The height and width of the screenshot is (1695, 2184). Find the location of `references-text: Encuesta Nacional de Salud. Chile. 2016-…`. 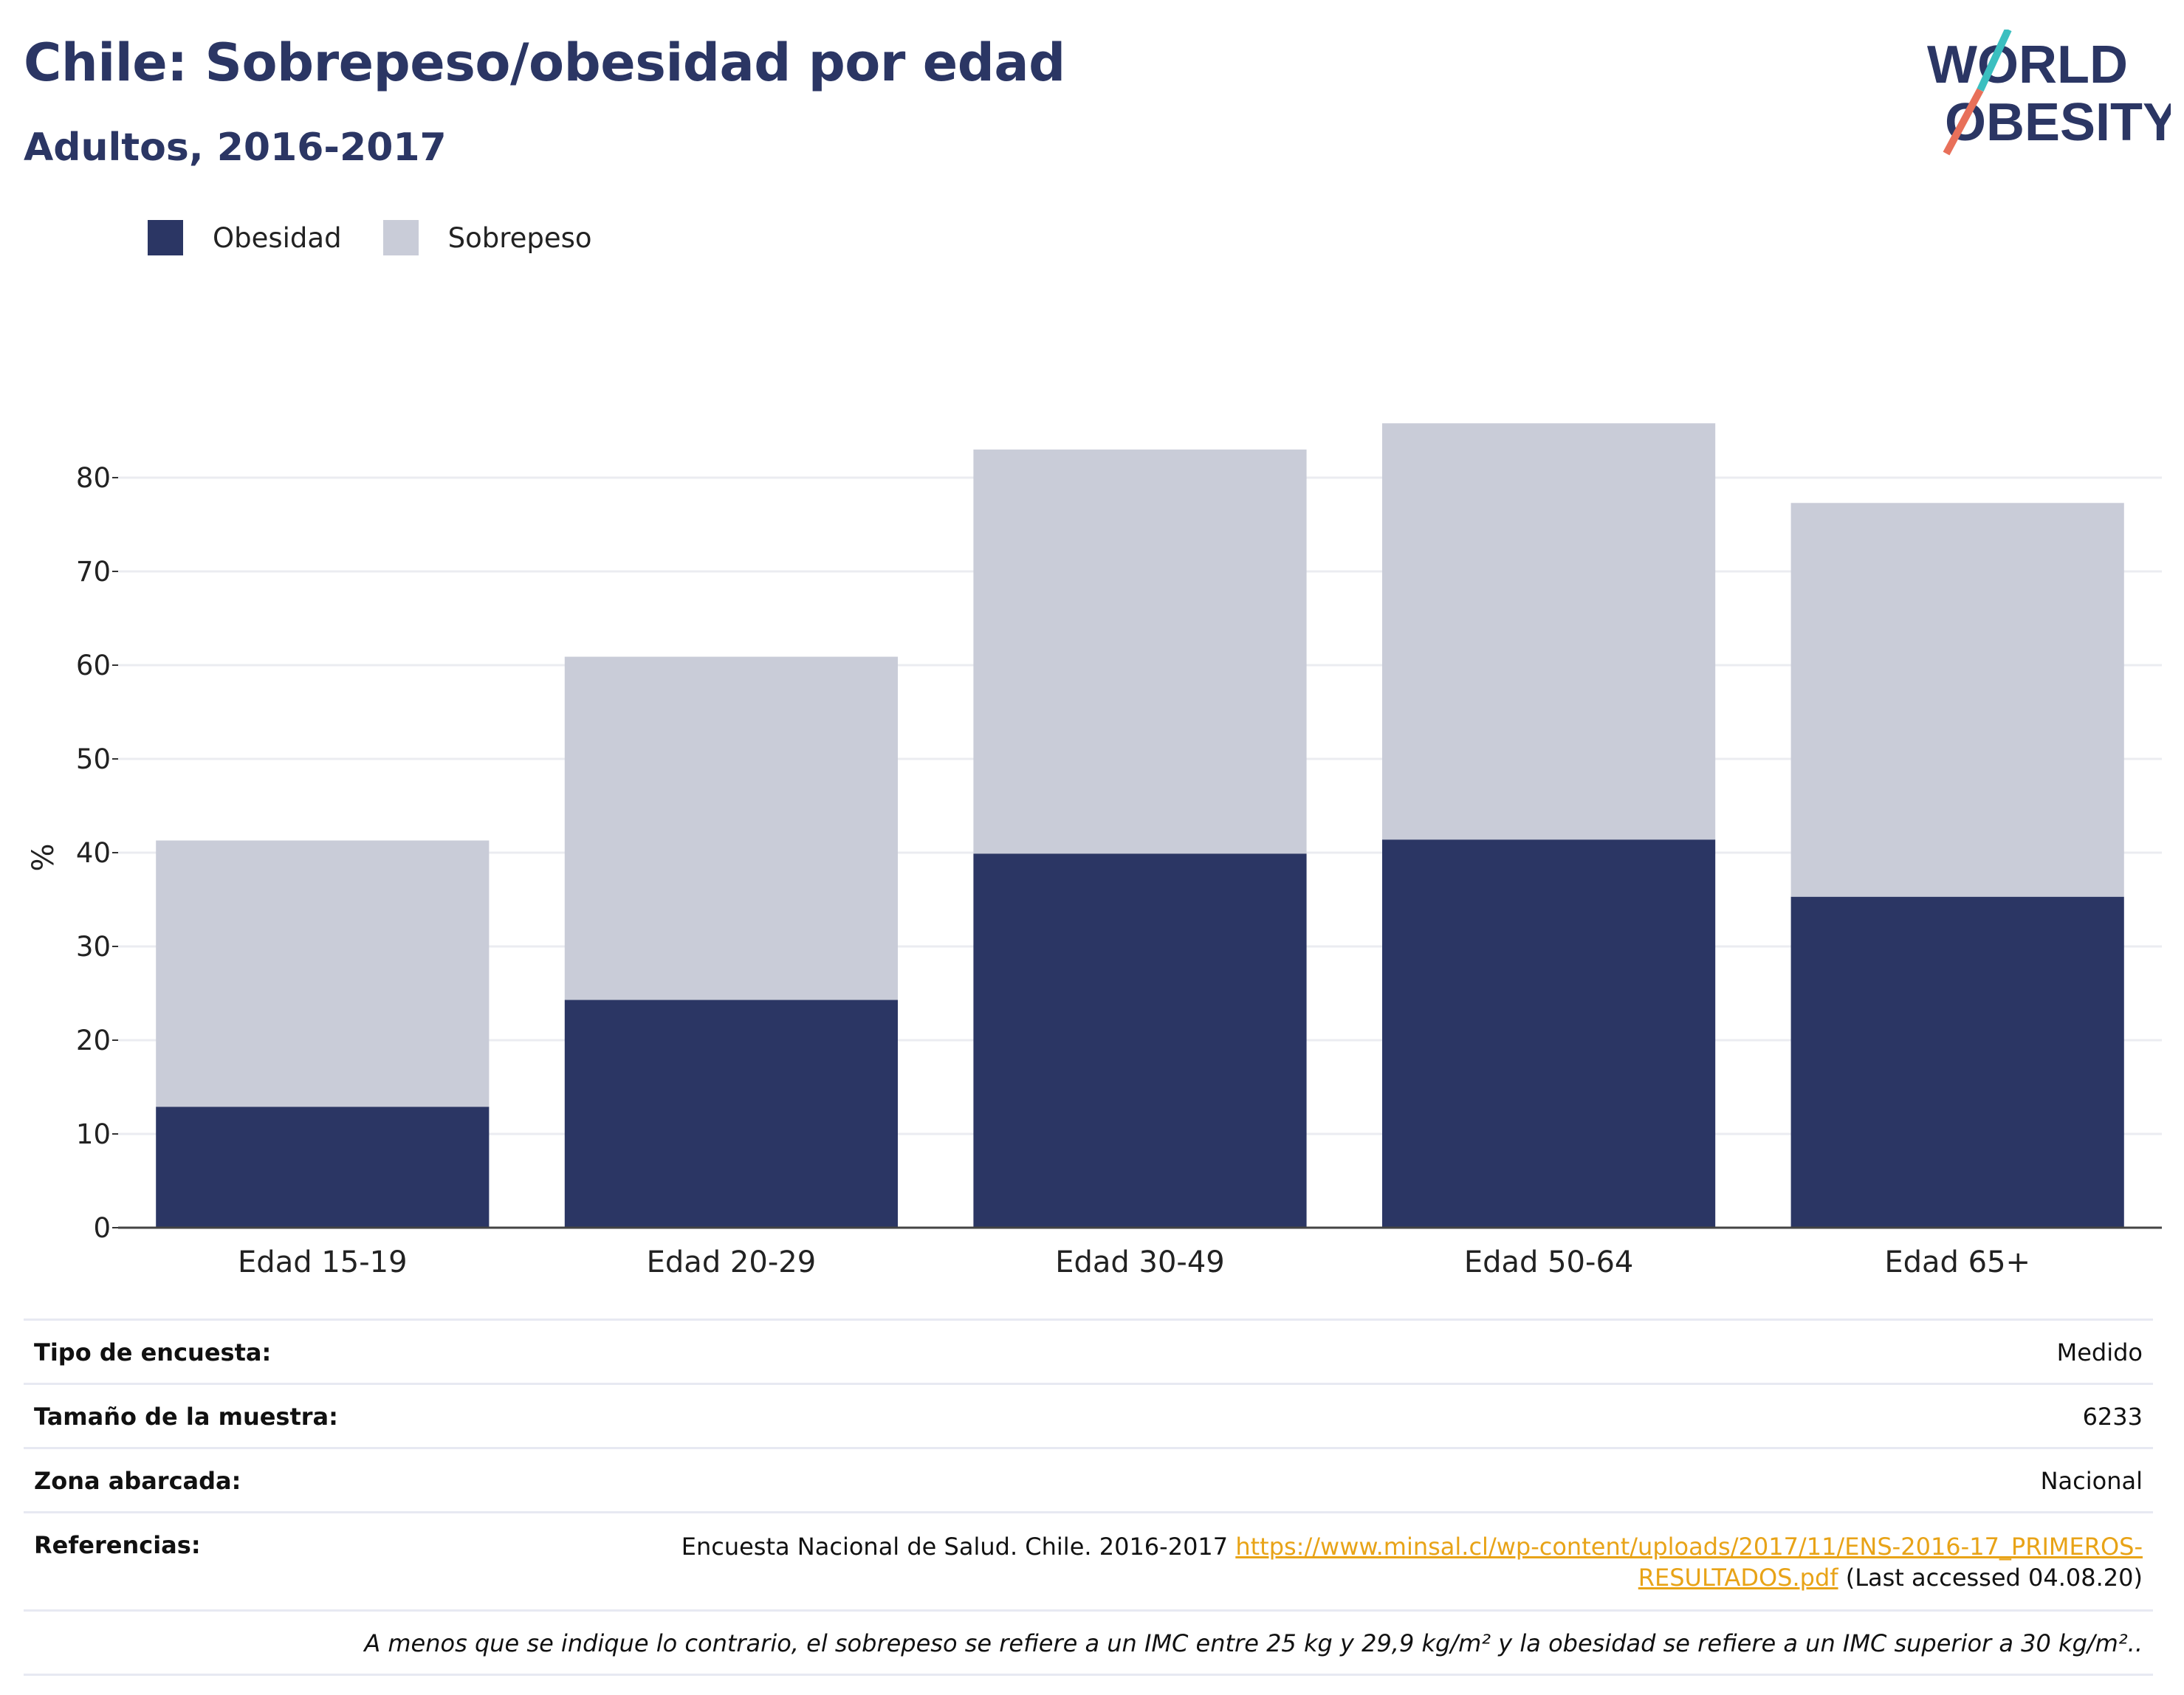

references-text: Encuesta Nacional de Salud. Chile. 2016-… is located at coordinates (958, 1547).